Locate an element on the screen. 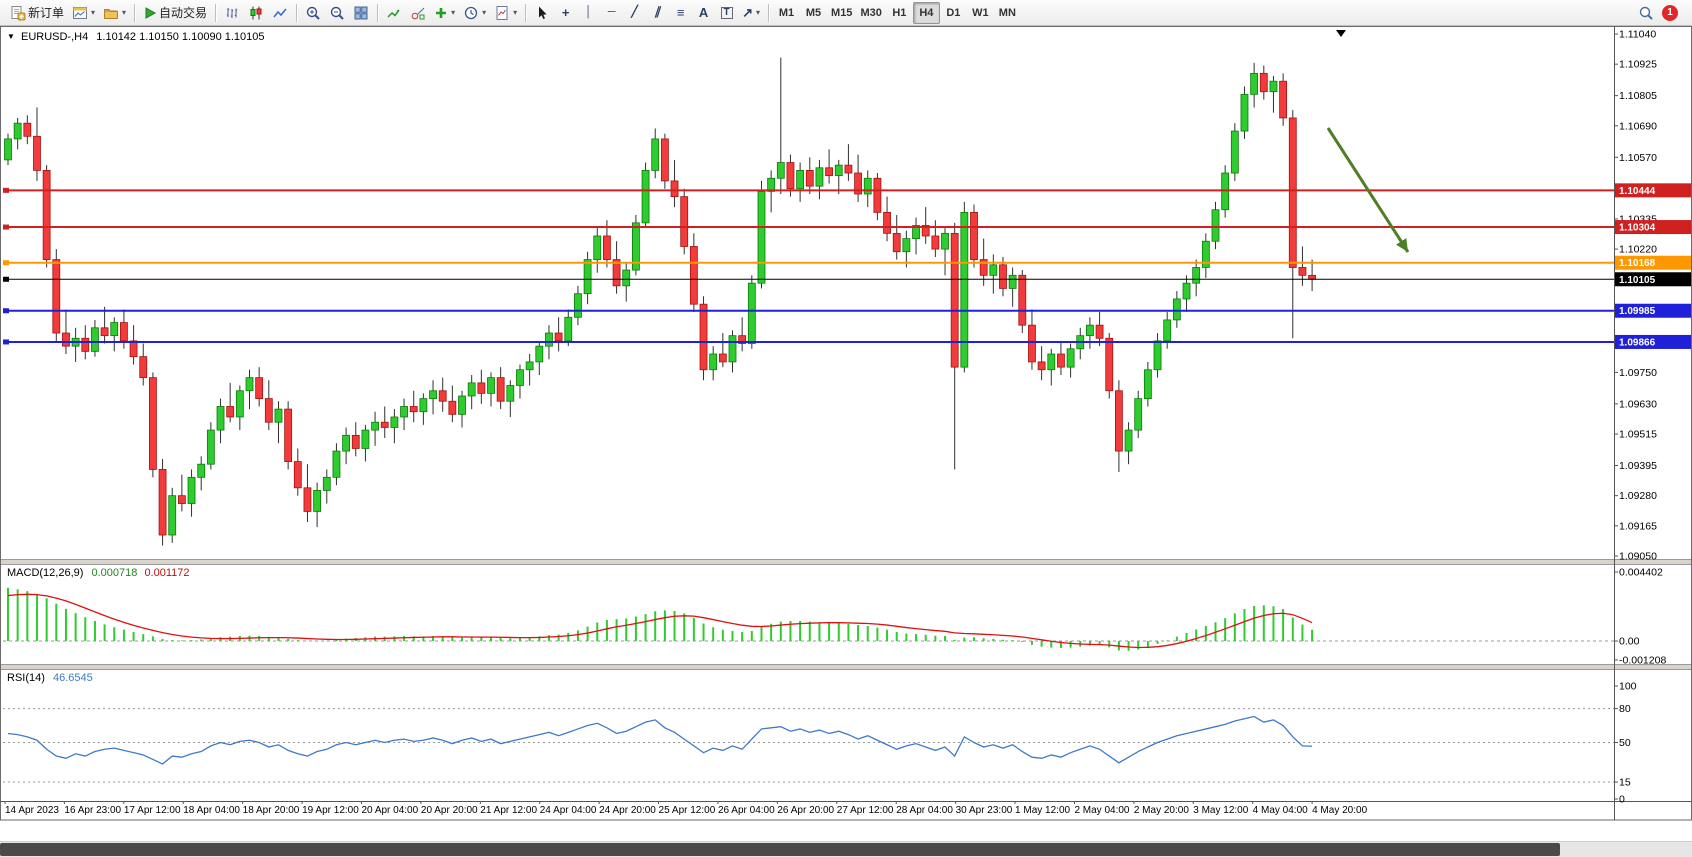 The width and height of the screenshot is (1692, 857). timeframe-button-w1: W1 is located at coordinates (980, 13).